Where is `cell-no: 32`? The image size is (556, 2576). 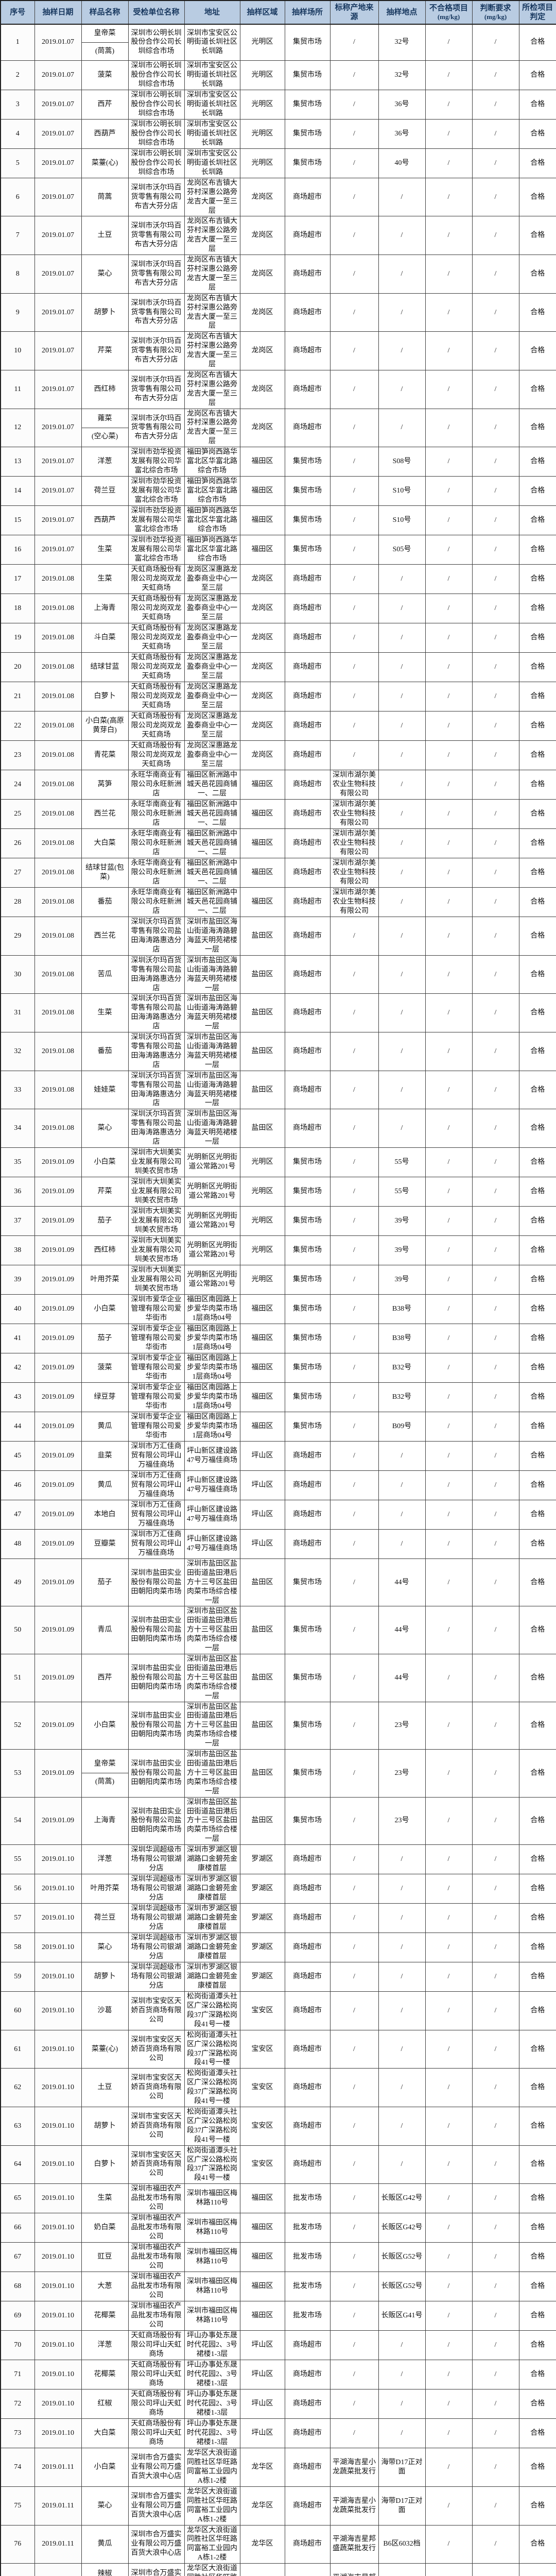 cell-no: 32 is located at coordinates (17, 1051).